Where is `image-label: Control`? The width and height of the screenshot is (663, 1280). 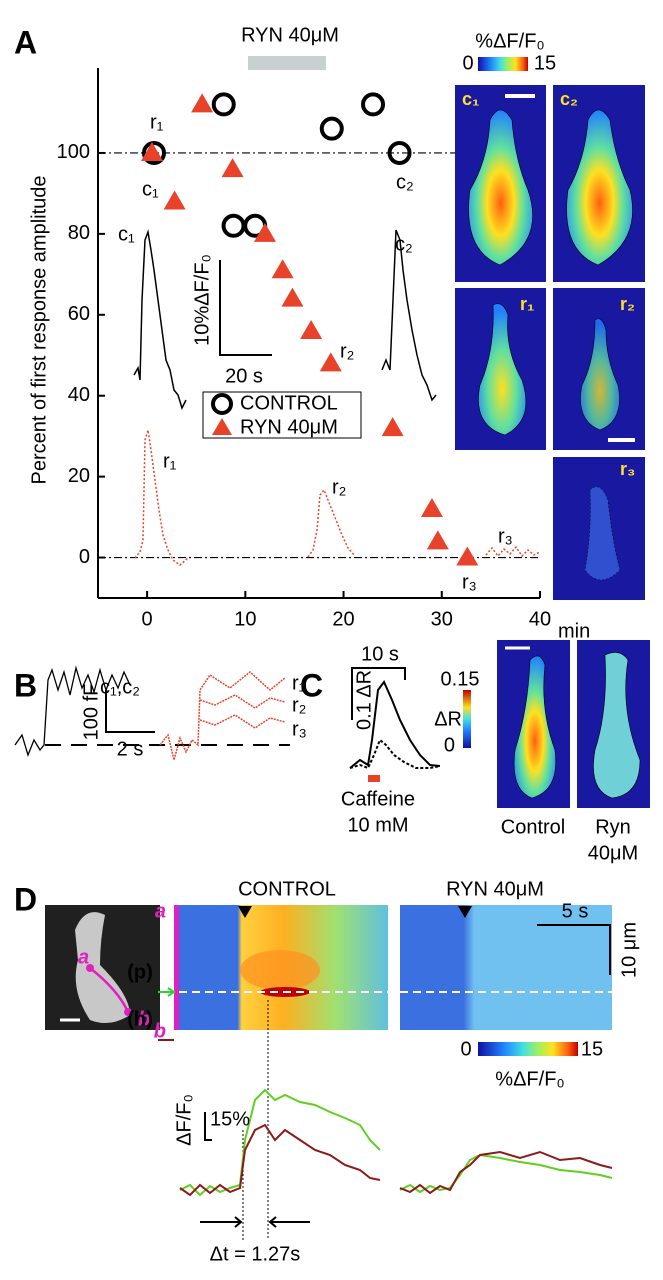 image-label: Control is located at coordinates (533, 827).